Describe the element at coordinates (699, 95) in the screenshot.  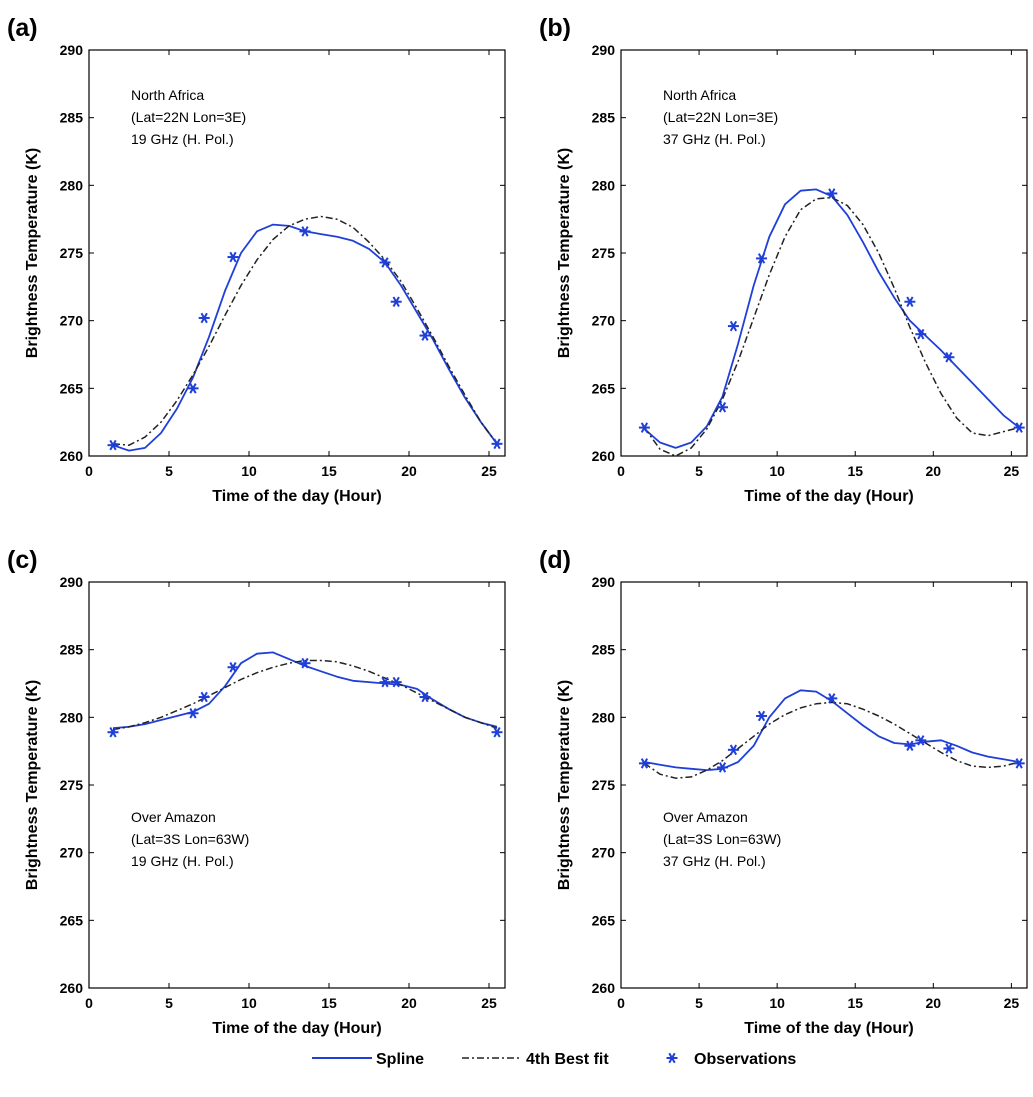
I see `annotation-line: North Africa` at that location.